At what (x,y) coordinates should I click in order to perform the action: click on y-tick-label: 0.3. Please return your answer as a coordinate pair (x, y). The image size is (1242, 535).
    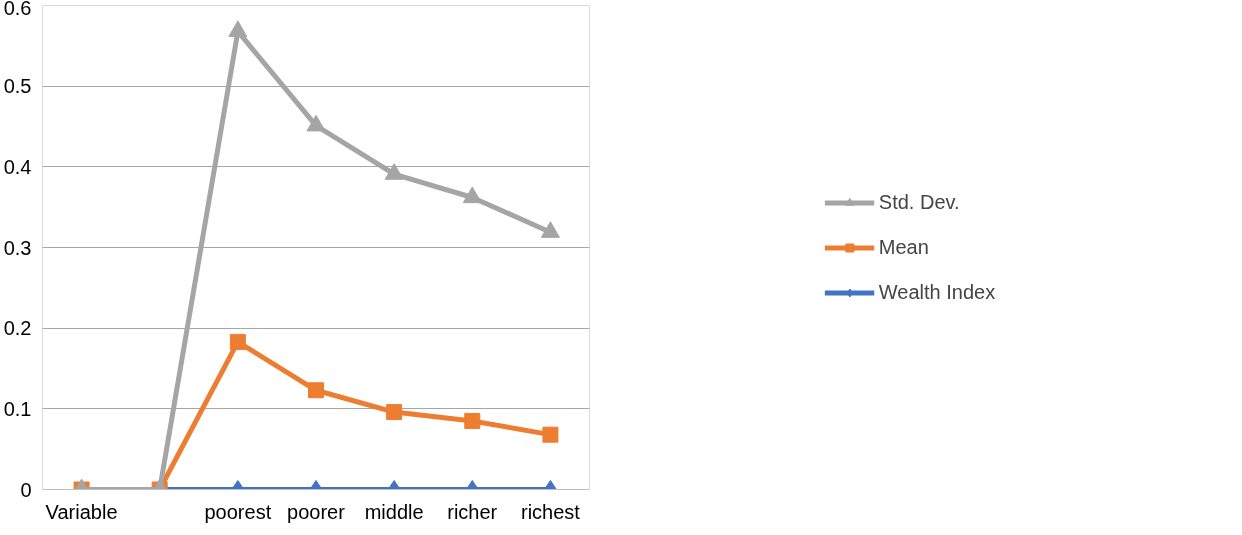
    Looking at the image, I should click on (17, 247).